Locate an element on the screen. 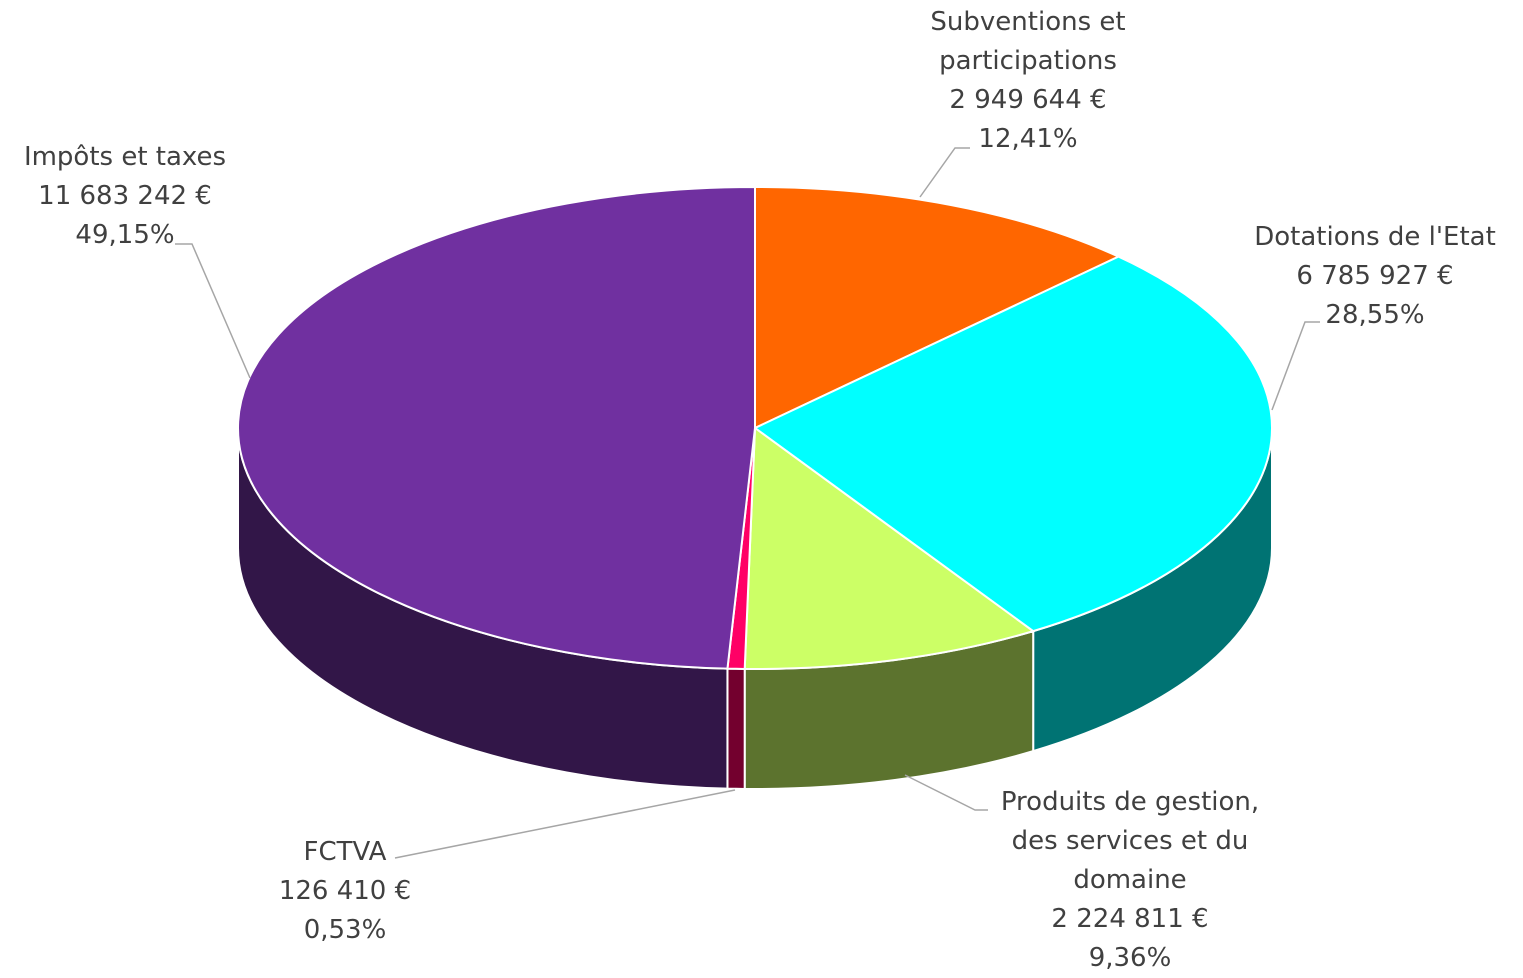 The image size is (1523, 978). percent-label: 0,53% is located at coordinates (345, 930).